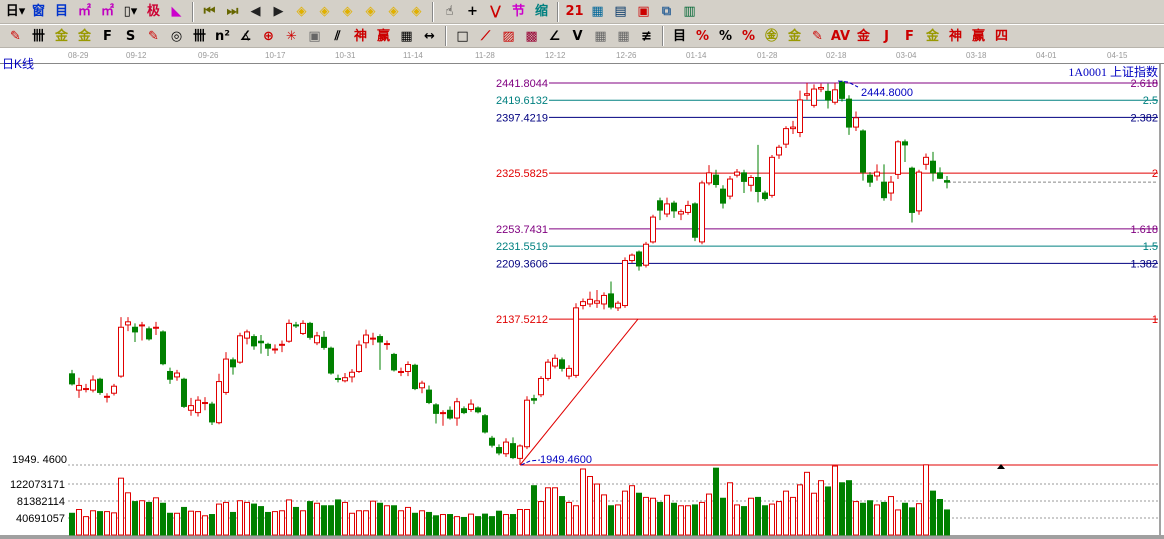  Describe the element at coordinates (508, 36) in the screenshot. I see `gann-grid-icon: ▨` at that location.